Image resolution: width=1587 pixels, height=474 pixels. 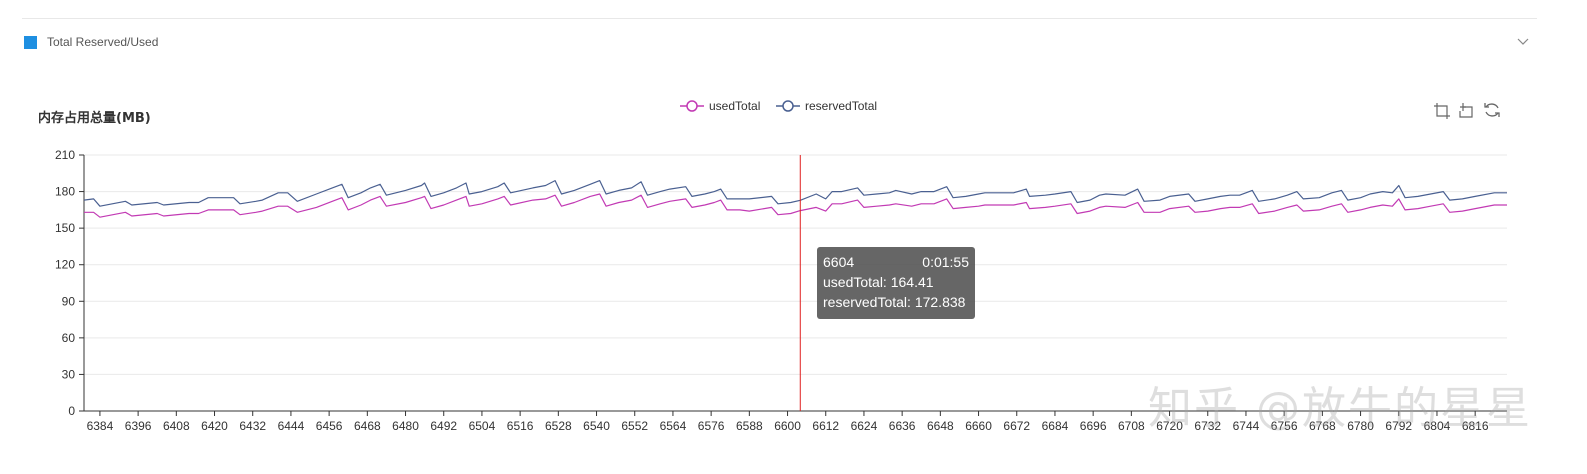 I want to click on panel-title: Total Reserved/Used, so click(x=103, y=42).